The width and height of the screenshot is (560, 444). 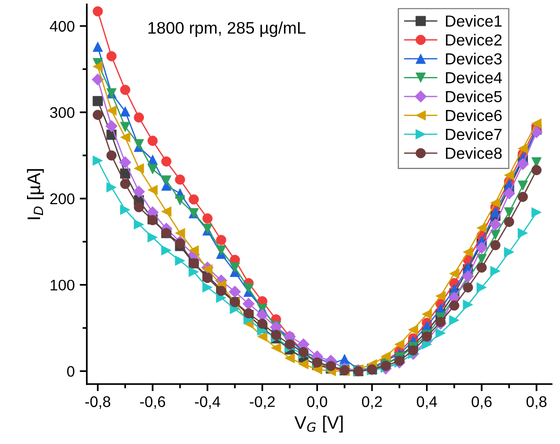 I want to click on legend-label: Device3, so click(x=474, y=58).